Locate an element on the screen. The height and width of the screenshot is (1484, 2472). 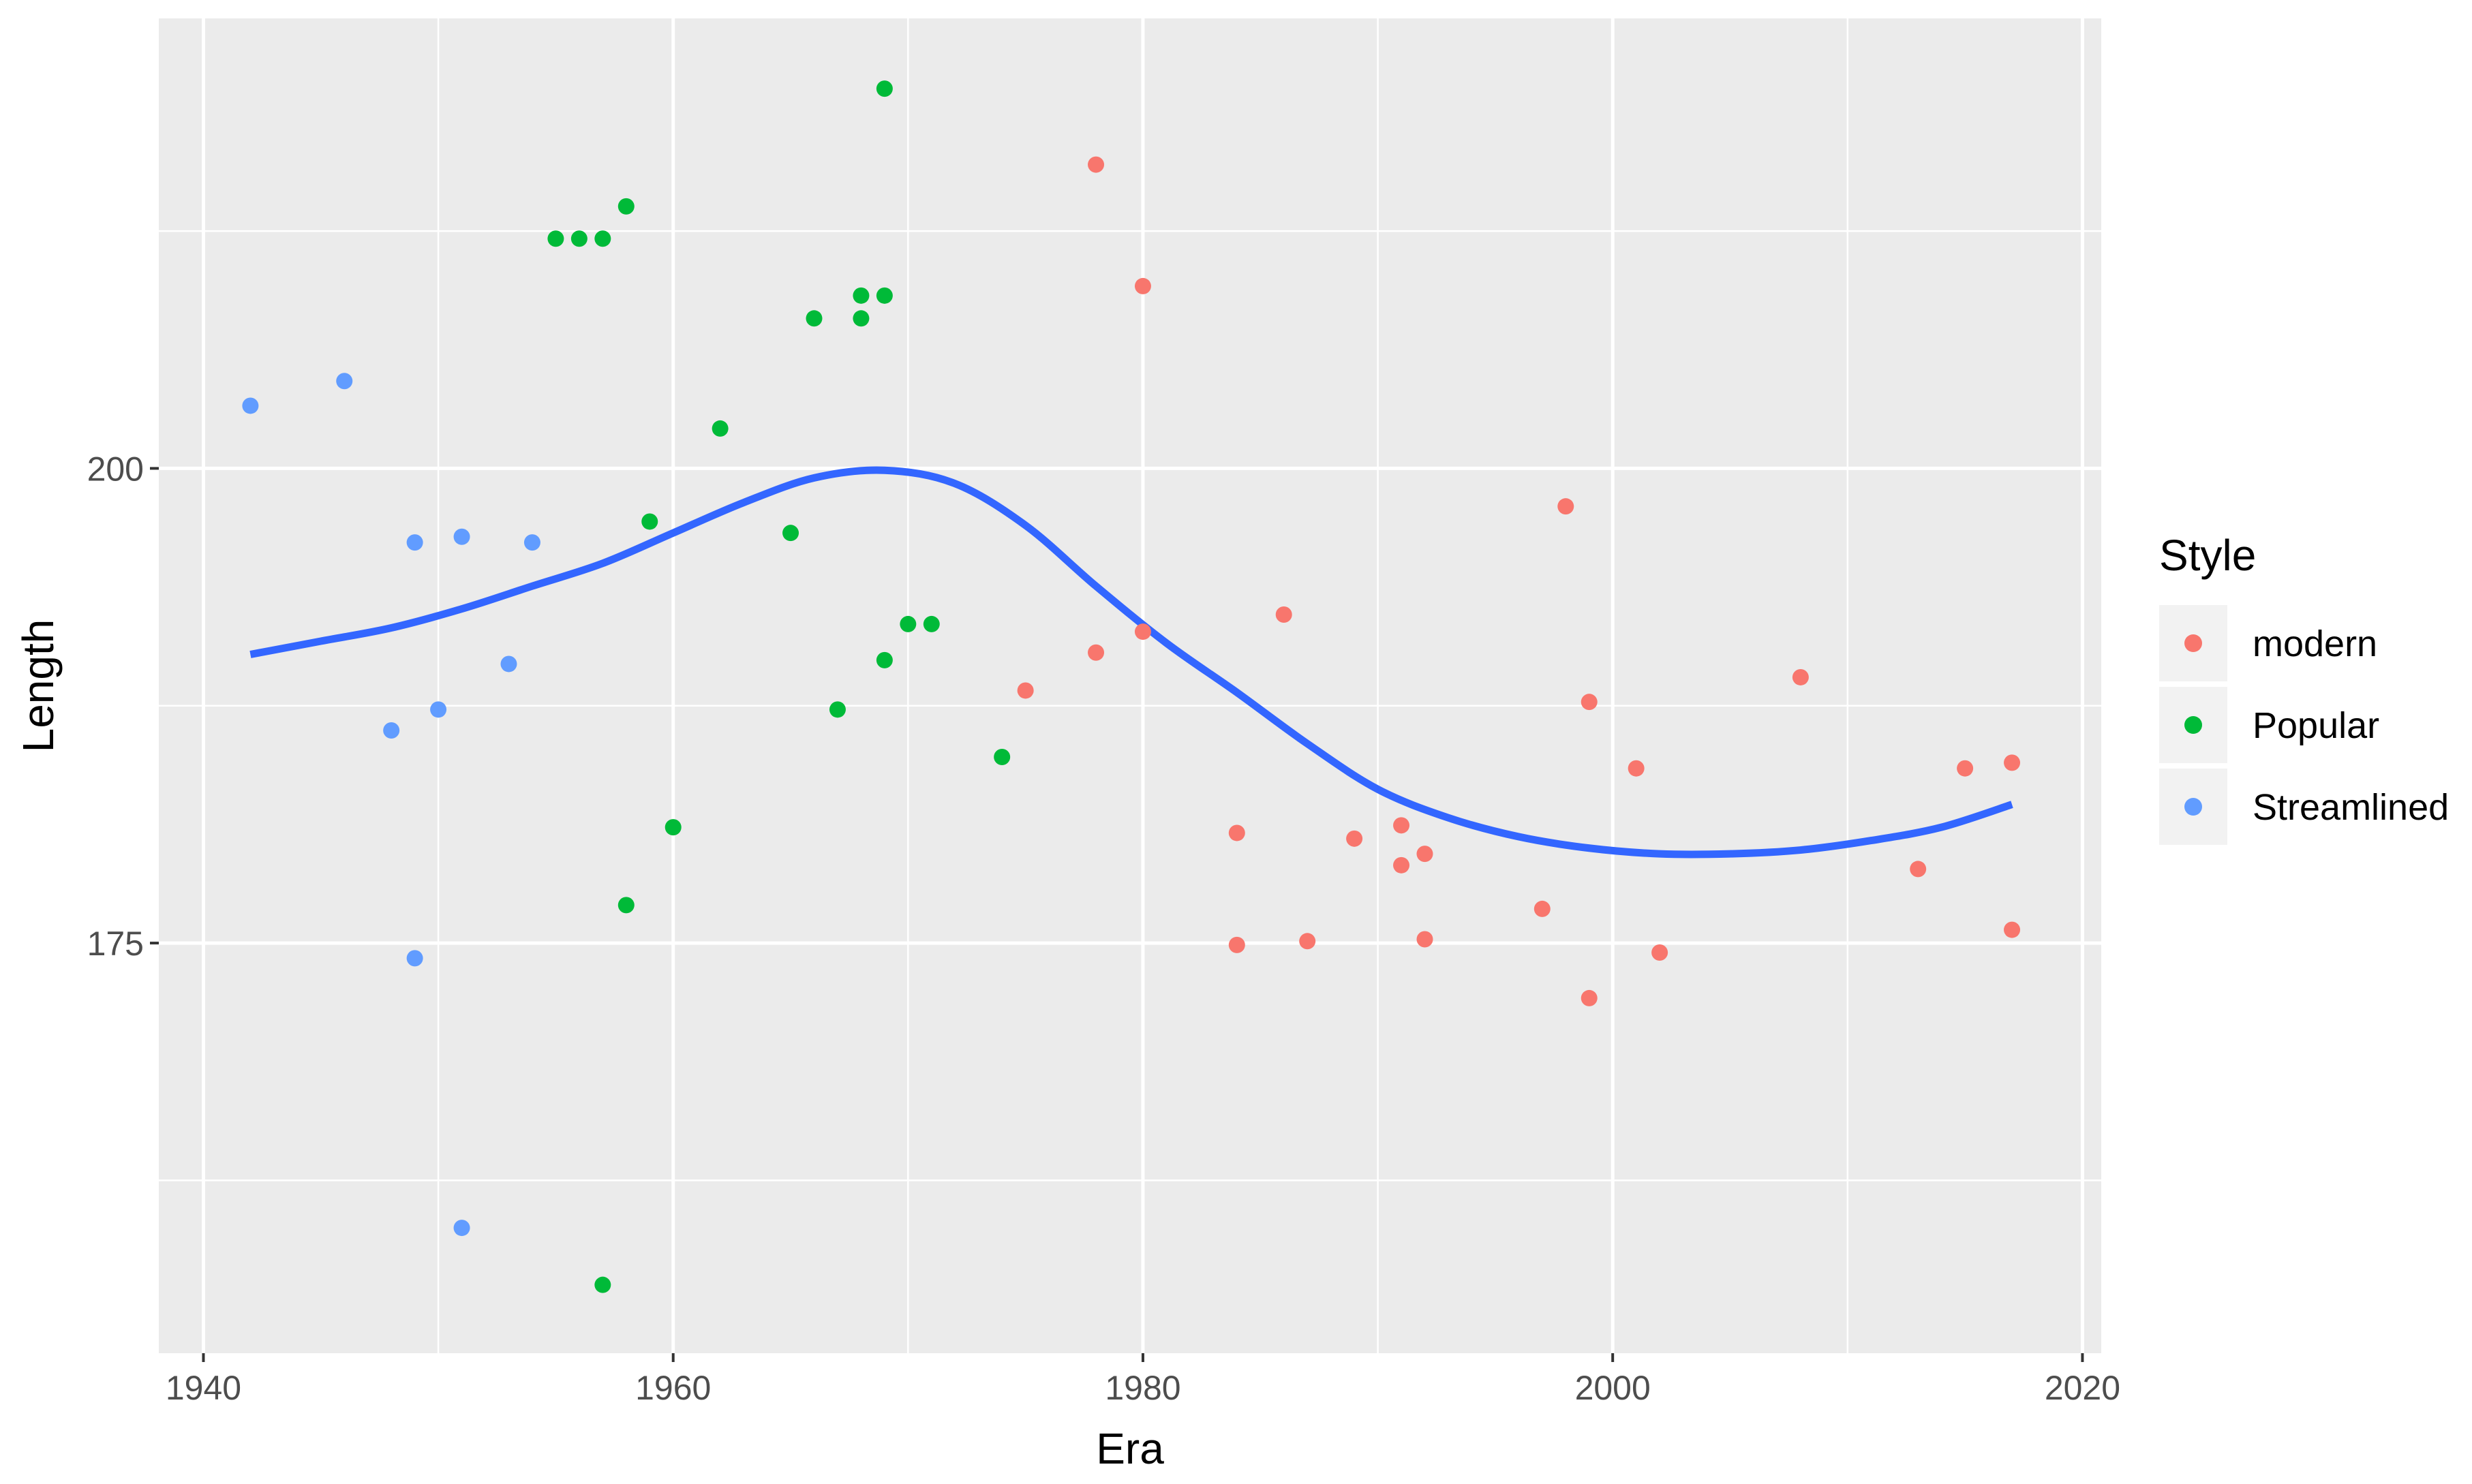
legend-title: Style is located at coordinates (2207, 556).